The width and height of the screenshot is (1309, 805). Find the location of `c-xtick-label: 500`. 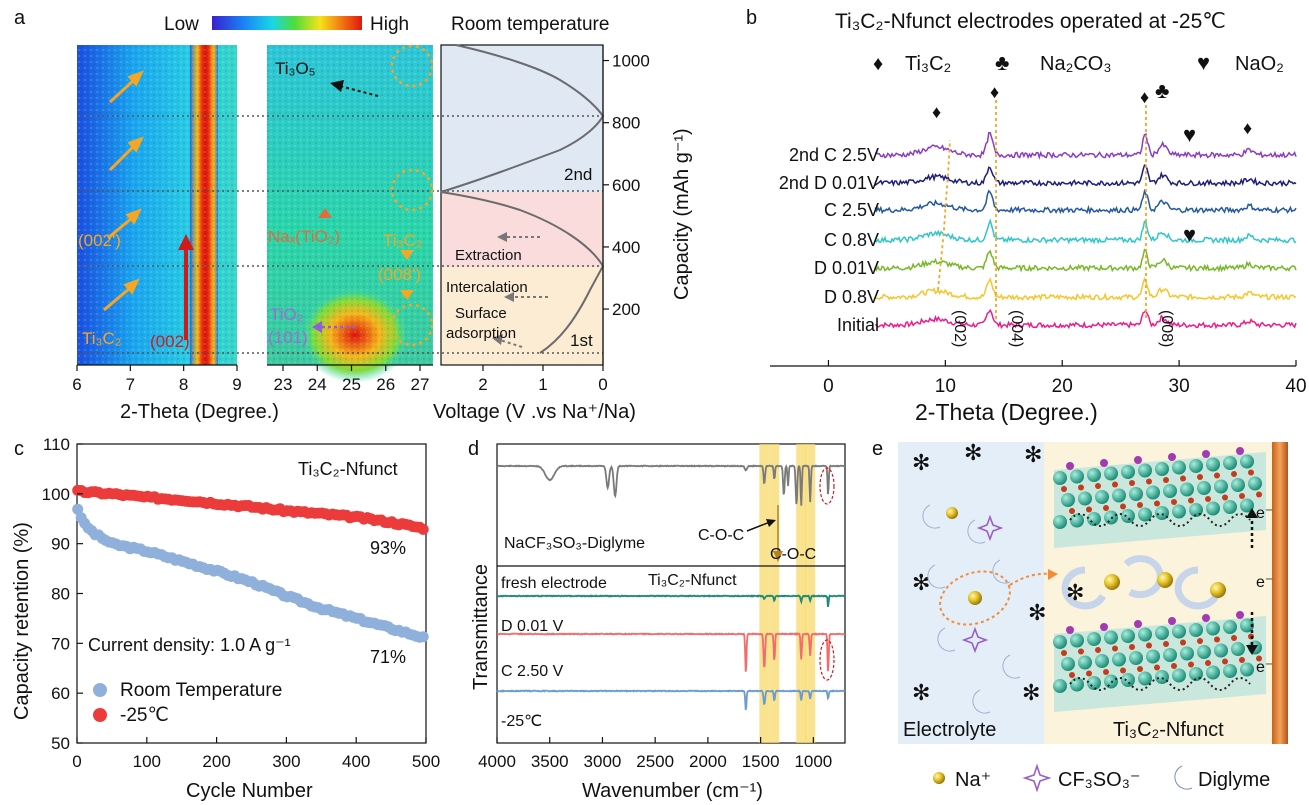

c-xtick-label: 500 is located at coordinates (426, 761).